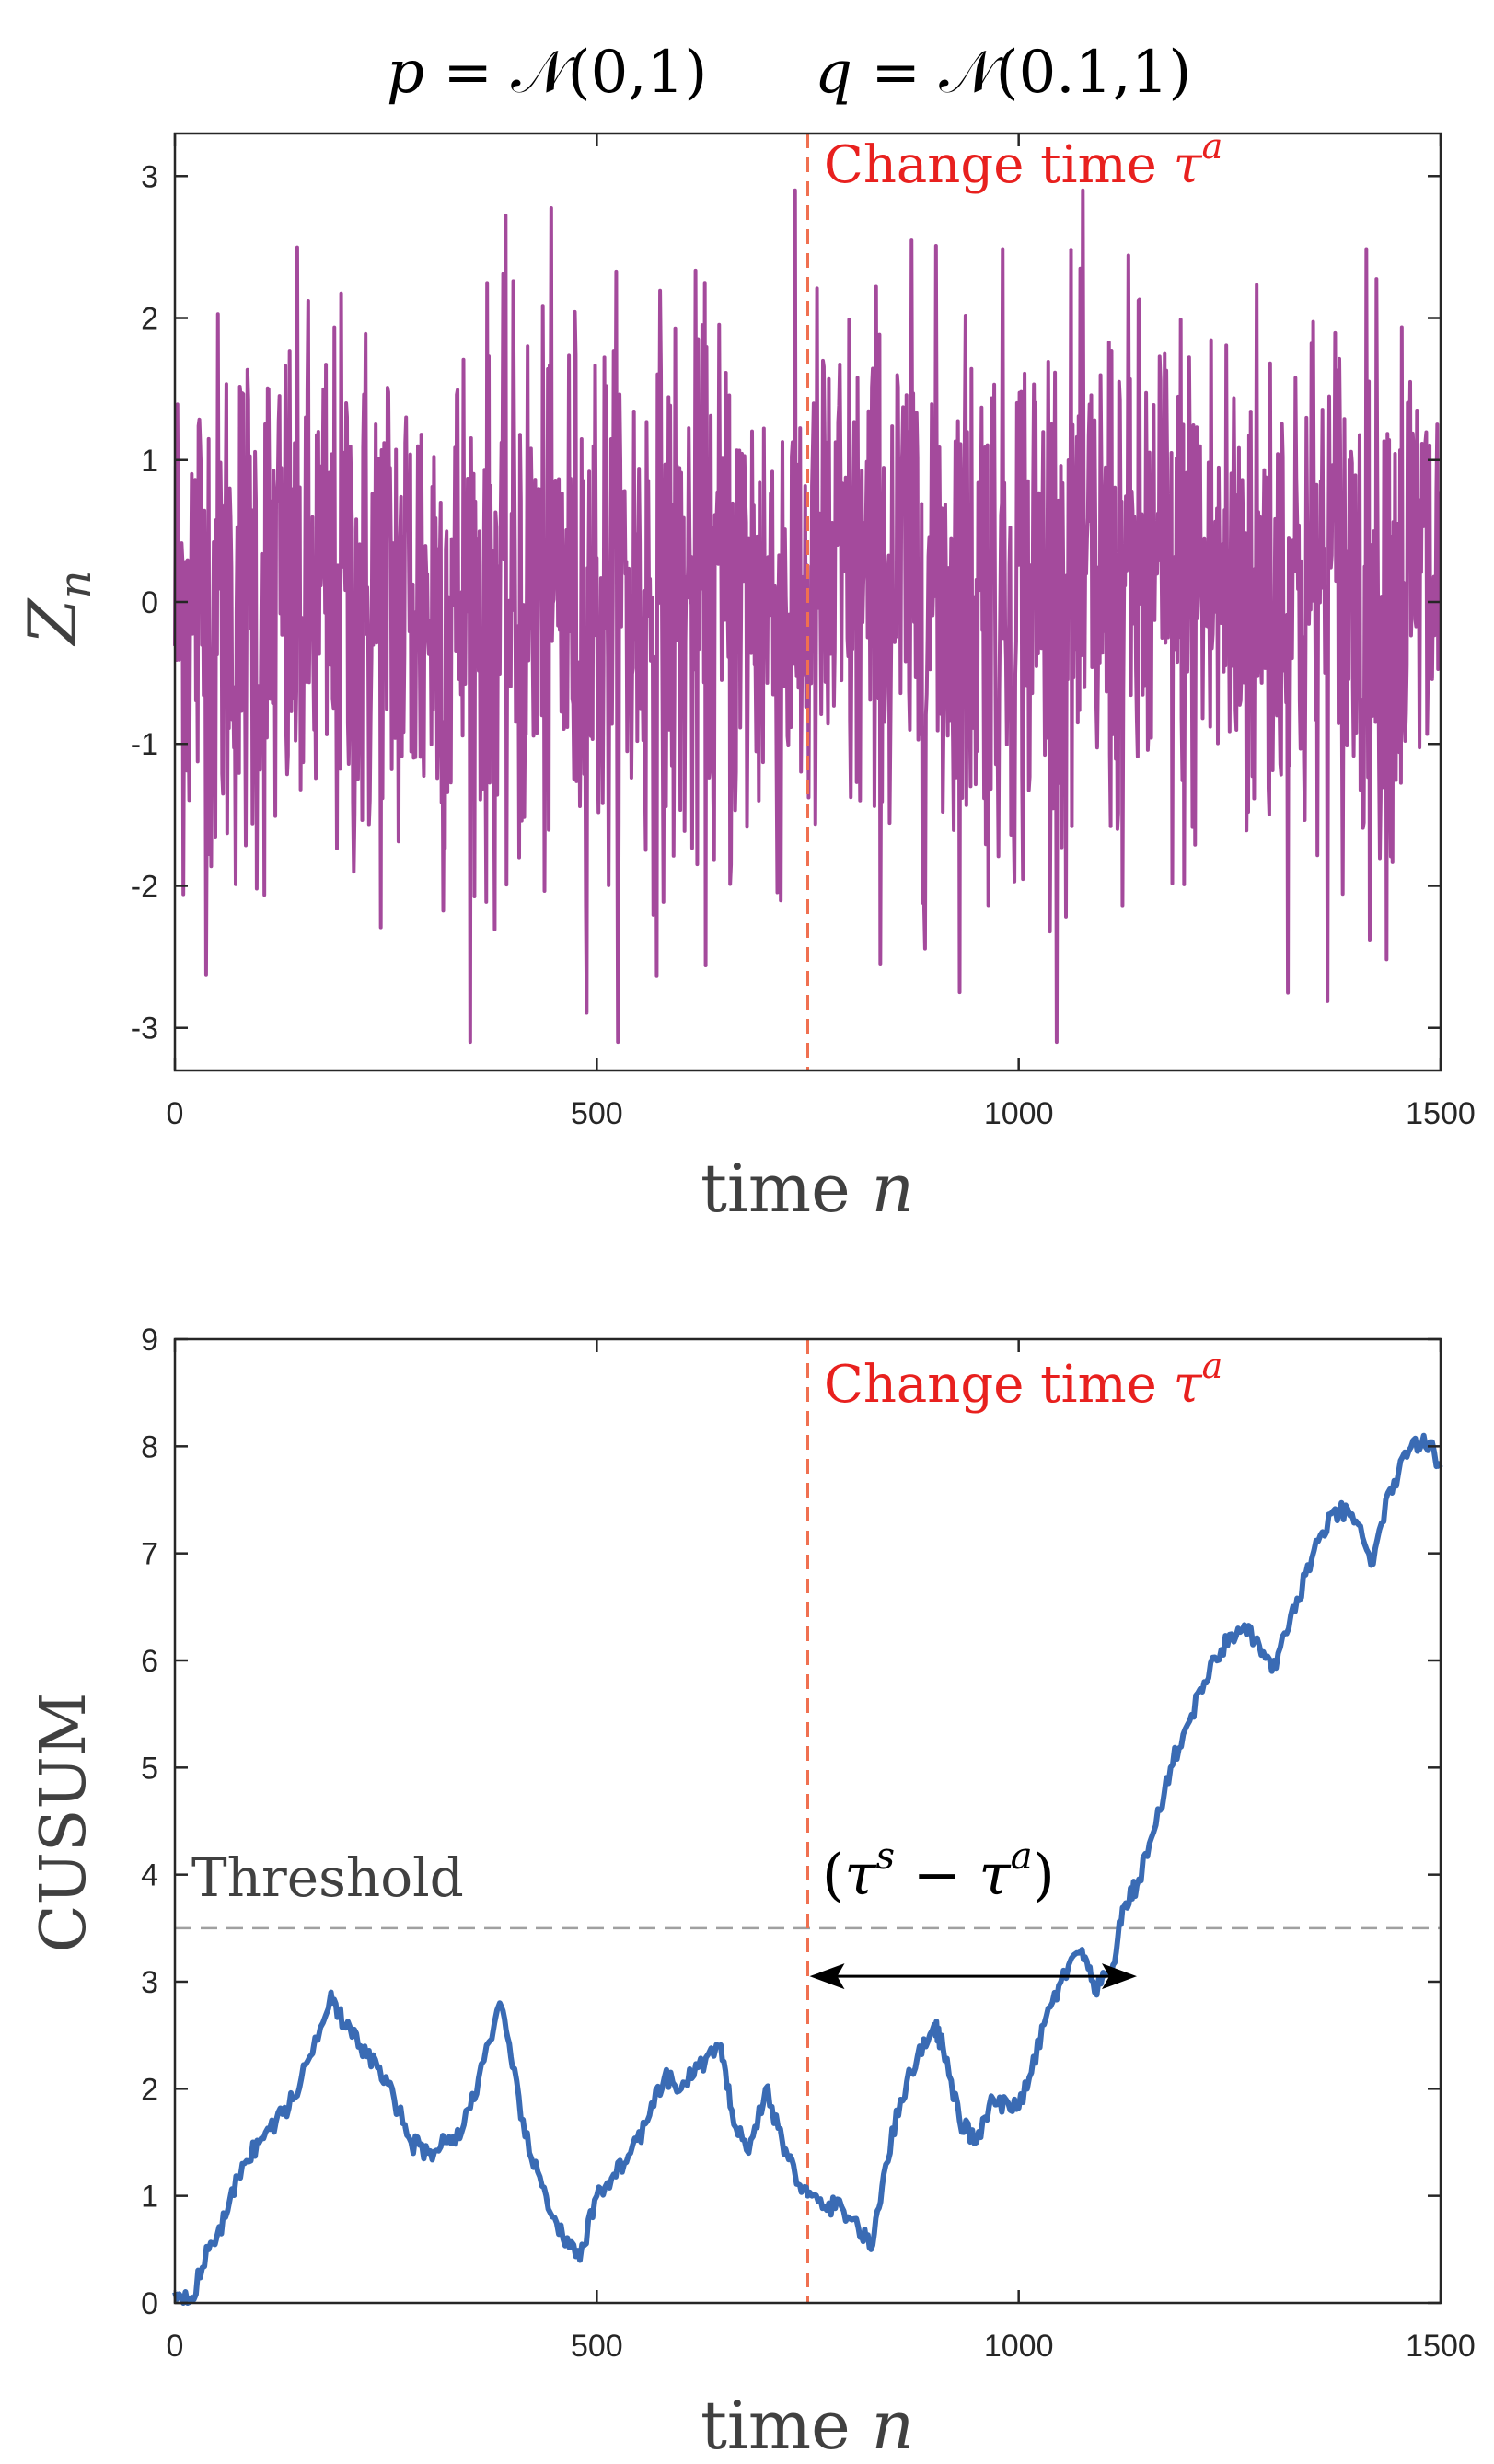  Describe the element at coordinates (1119, 1977) in the screenshot. I see `delay-arrow-right-head` at that location.